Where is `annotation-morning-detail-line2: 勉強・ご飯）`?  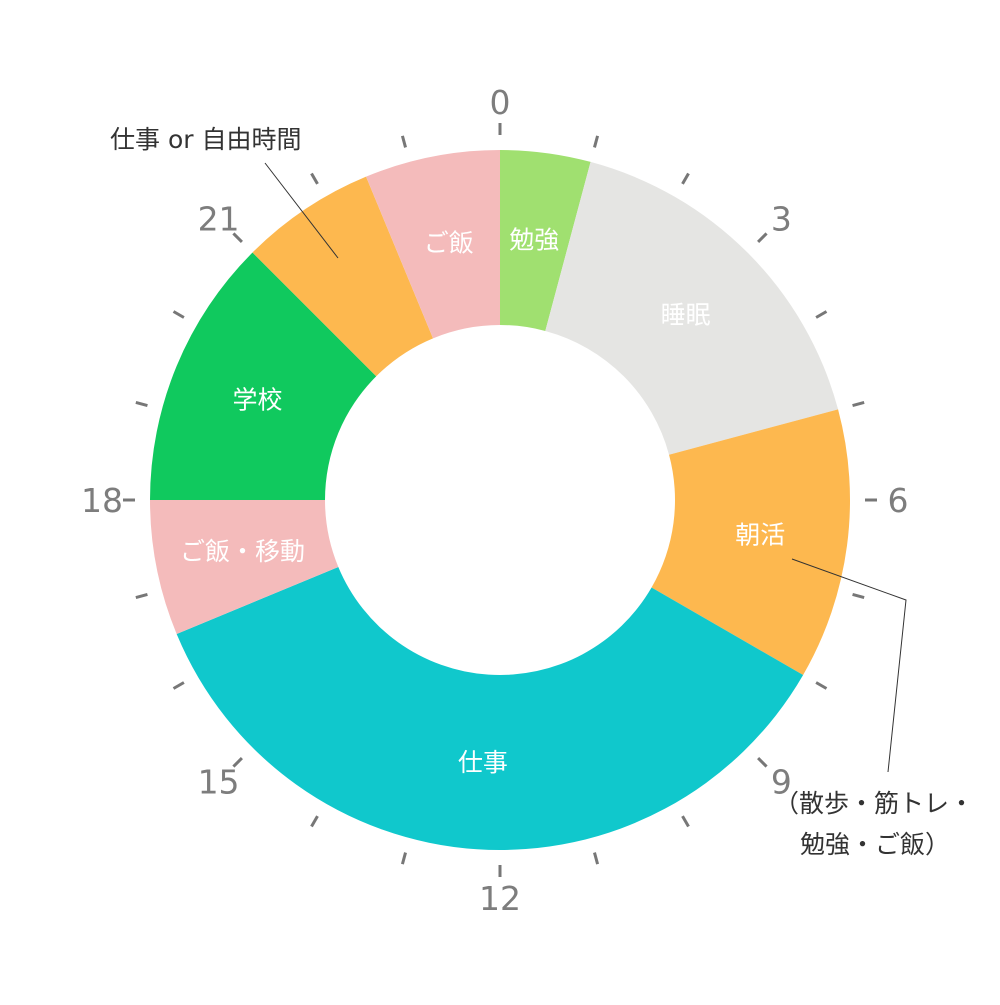 annotation-morning-detail-line2: 勉強・ご飯） is located at coordinates (875, 844).